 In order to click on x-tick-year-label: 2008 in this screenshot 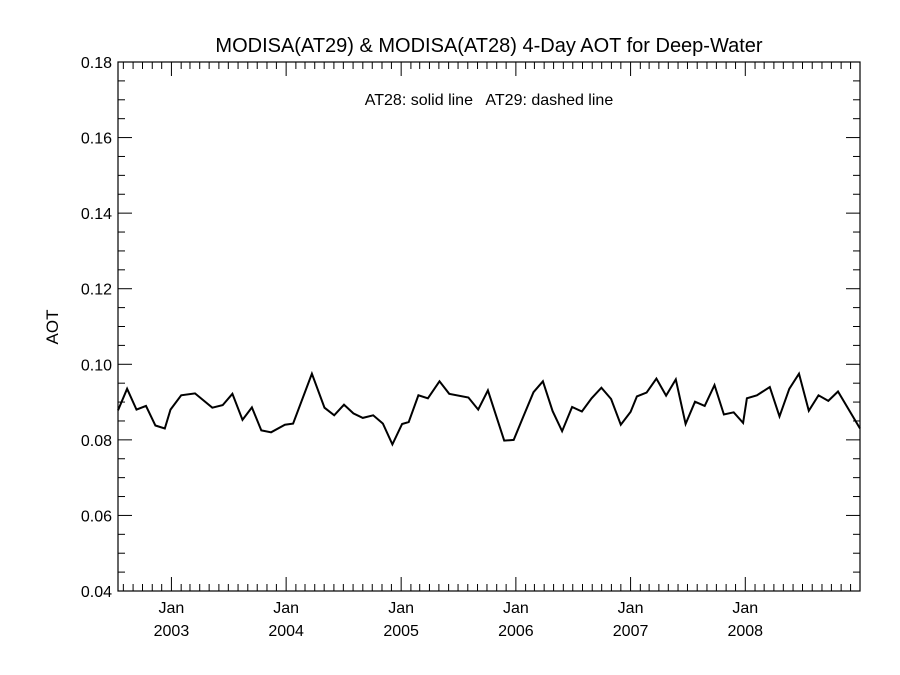, I will do `click(745, 631)`.